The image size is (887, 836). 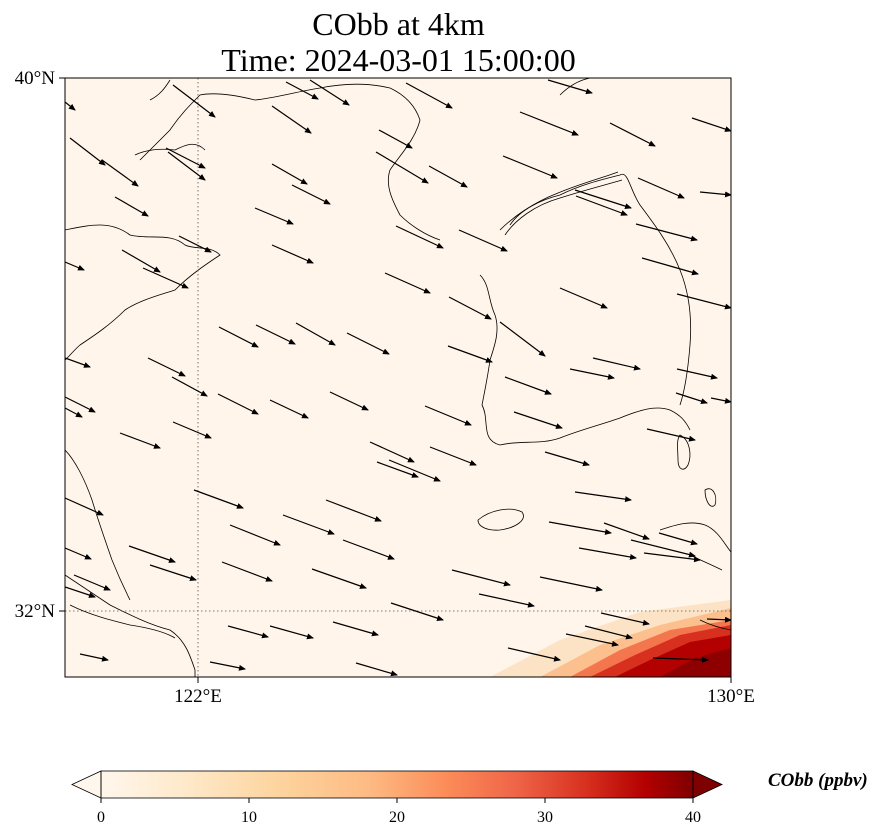 What do you see at coordinates (101, 817) in the screenshot?
I see `colorbar-tick-0: 0` at bounding box center [101, 817].